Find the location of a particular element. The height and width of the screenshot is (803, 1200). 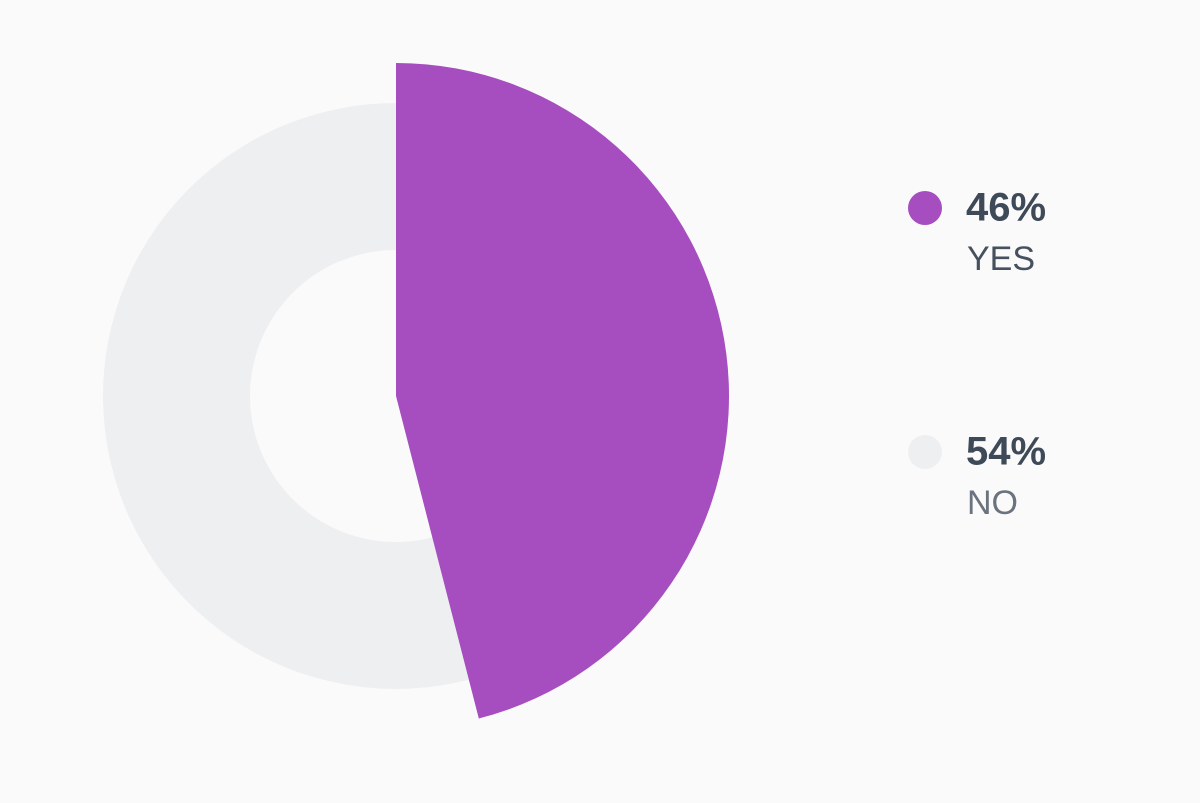

legend-value: 54% is located at coordinates (1006, 452).